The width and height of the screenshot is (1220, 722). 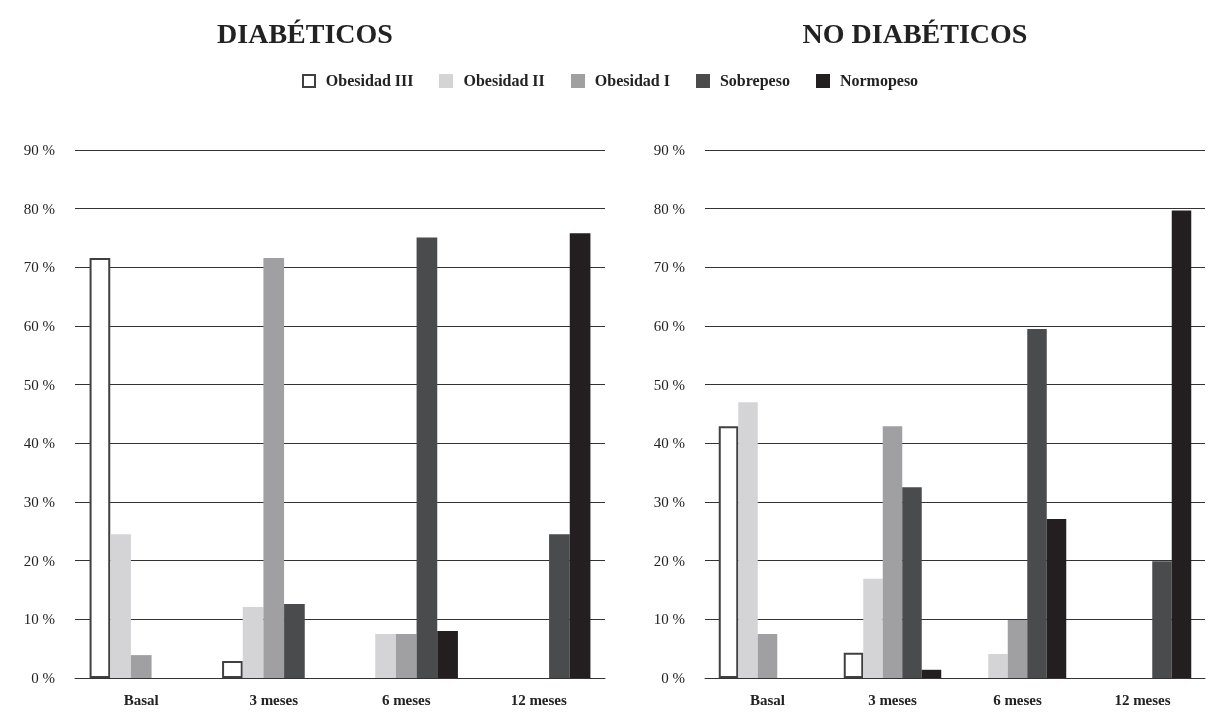 I want to click on legend-label: Obesidad III, so click(x=369, y=81).